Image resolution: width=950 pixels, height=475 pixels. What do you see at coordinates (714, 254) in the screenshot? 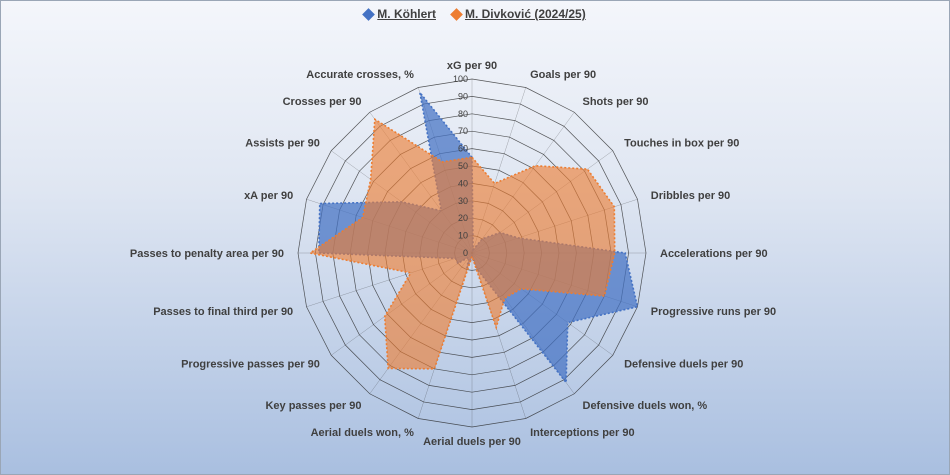
I see `axis-label: Accelerations per 90` at bounding box center [714, 254].